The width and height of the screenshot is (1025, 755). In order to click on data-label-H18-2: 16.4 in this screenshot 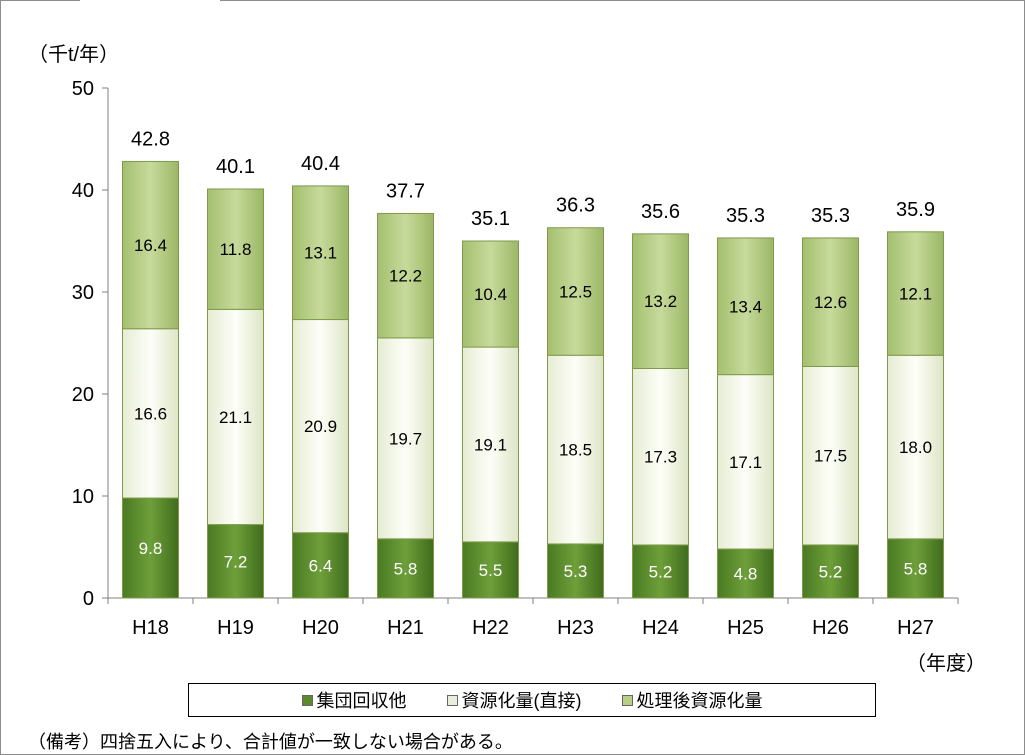, I will do `click(150, 245)`.